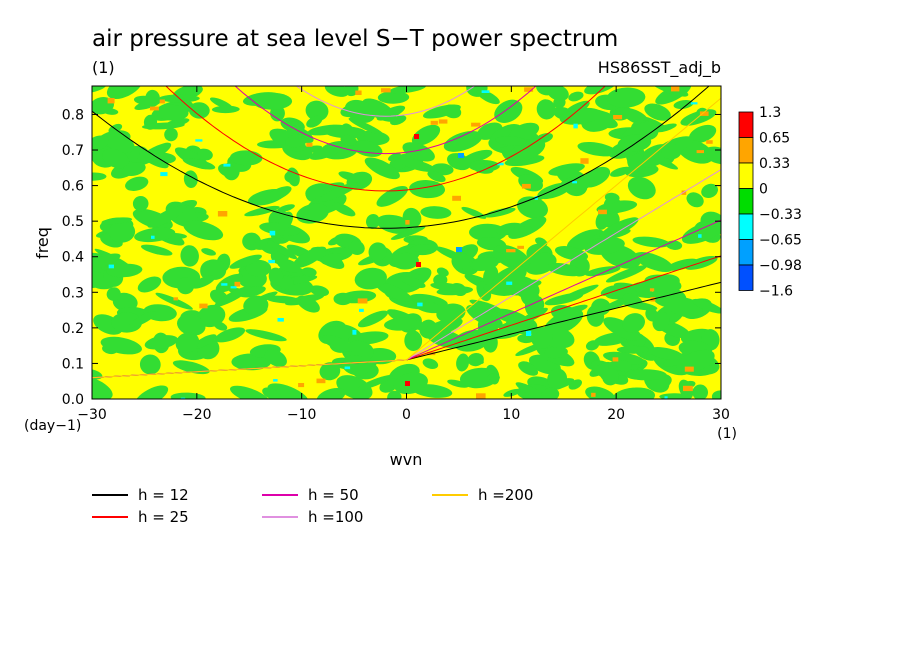  I want to click on colorbar-label: 0, so click(763, 190).